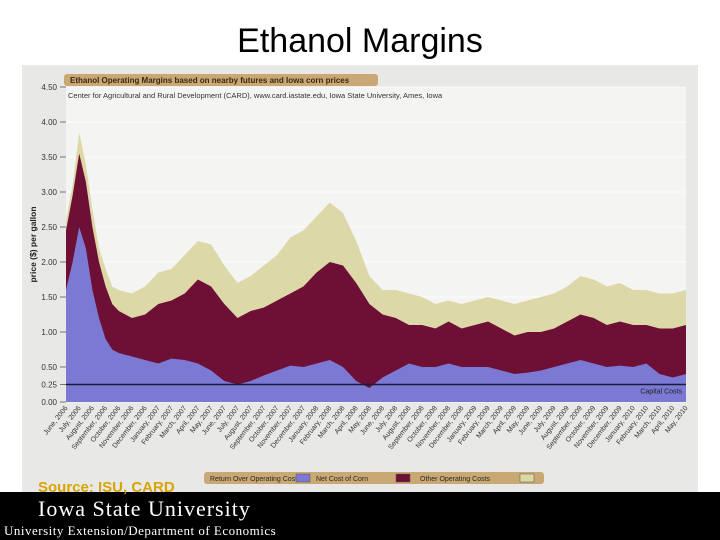  Describe the element at coordinates (49, 385) in the screenshot. I see `y-tick-label: 0.25` at that location.